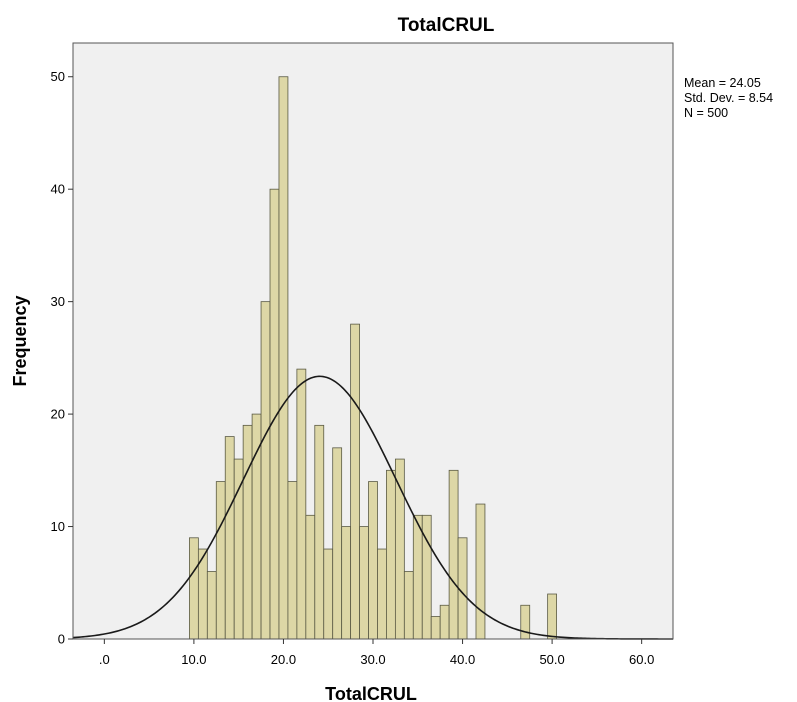 Image resolution: width=797 pixels, height=702 pixels. I want to click on x-tick-label: 50.0, so click(551, 659).